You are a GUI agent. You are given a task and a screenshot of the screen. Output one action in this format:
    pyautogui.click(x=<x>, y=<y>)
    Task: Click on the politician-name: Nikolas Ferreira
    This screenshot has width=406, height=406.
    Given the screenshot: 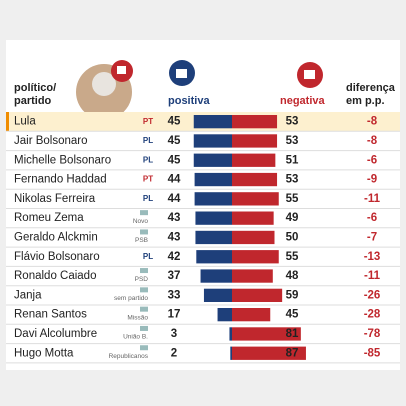 What is the action you would take?
    pyautogui.click(x=55, y=199)
    